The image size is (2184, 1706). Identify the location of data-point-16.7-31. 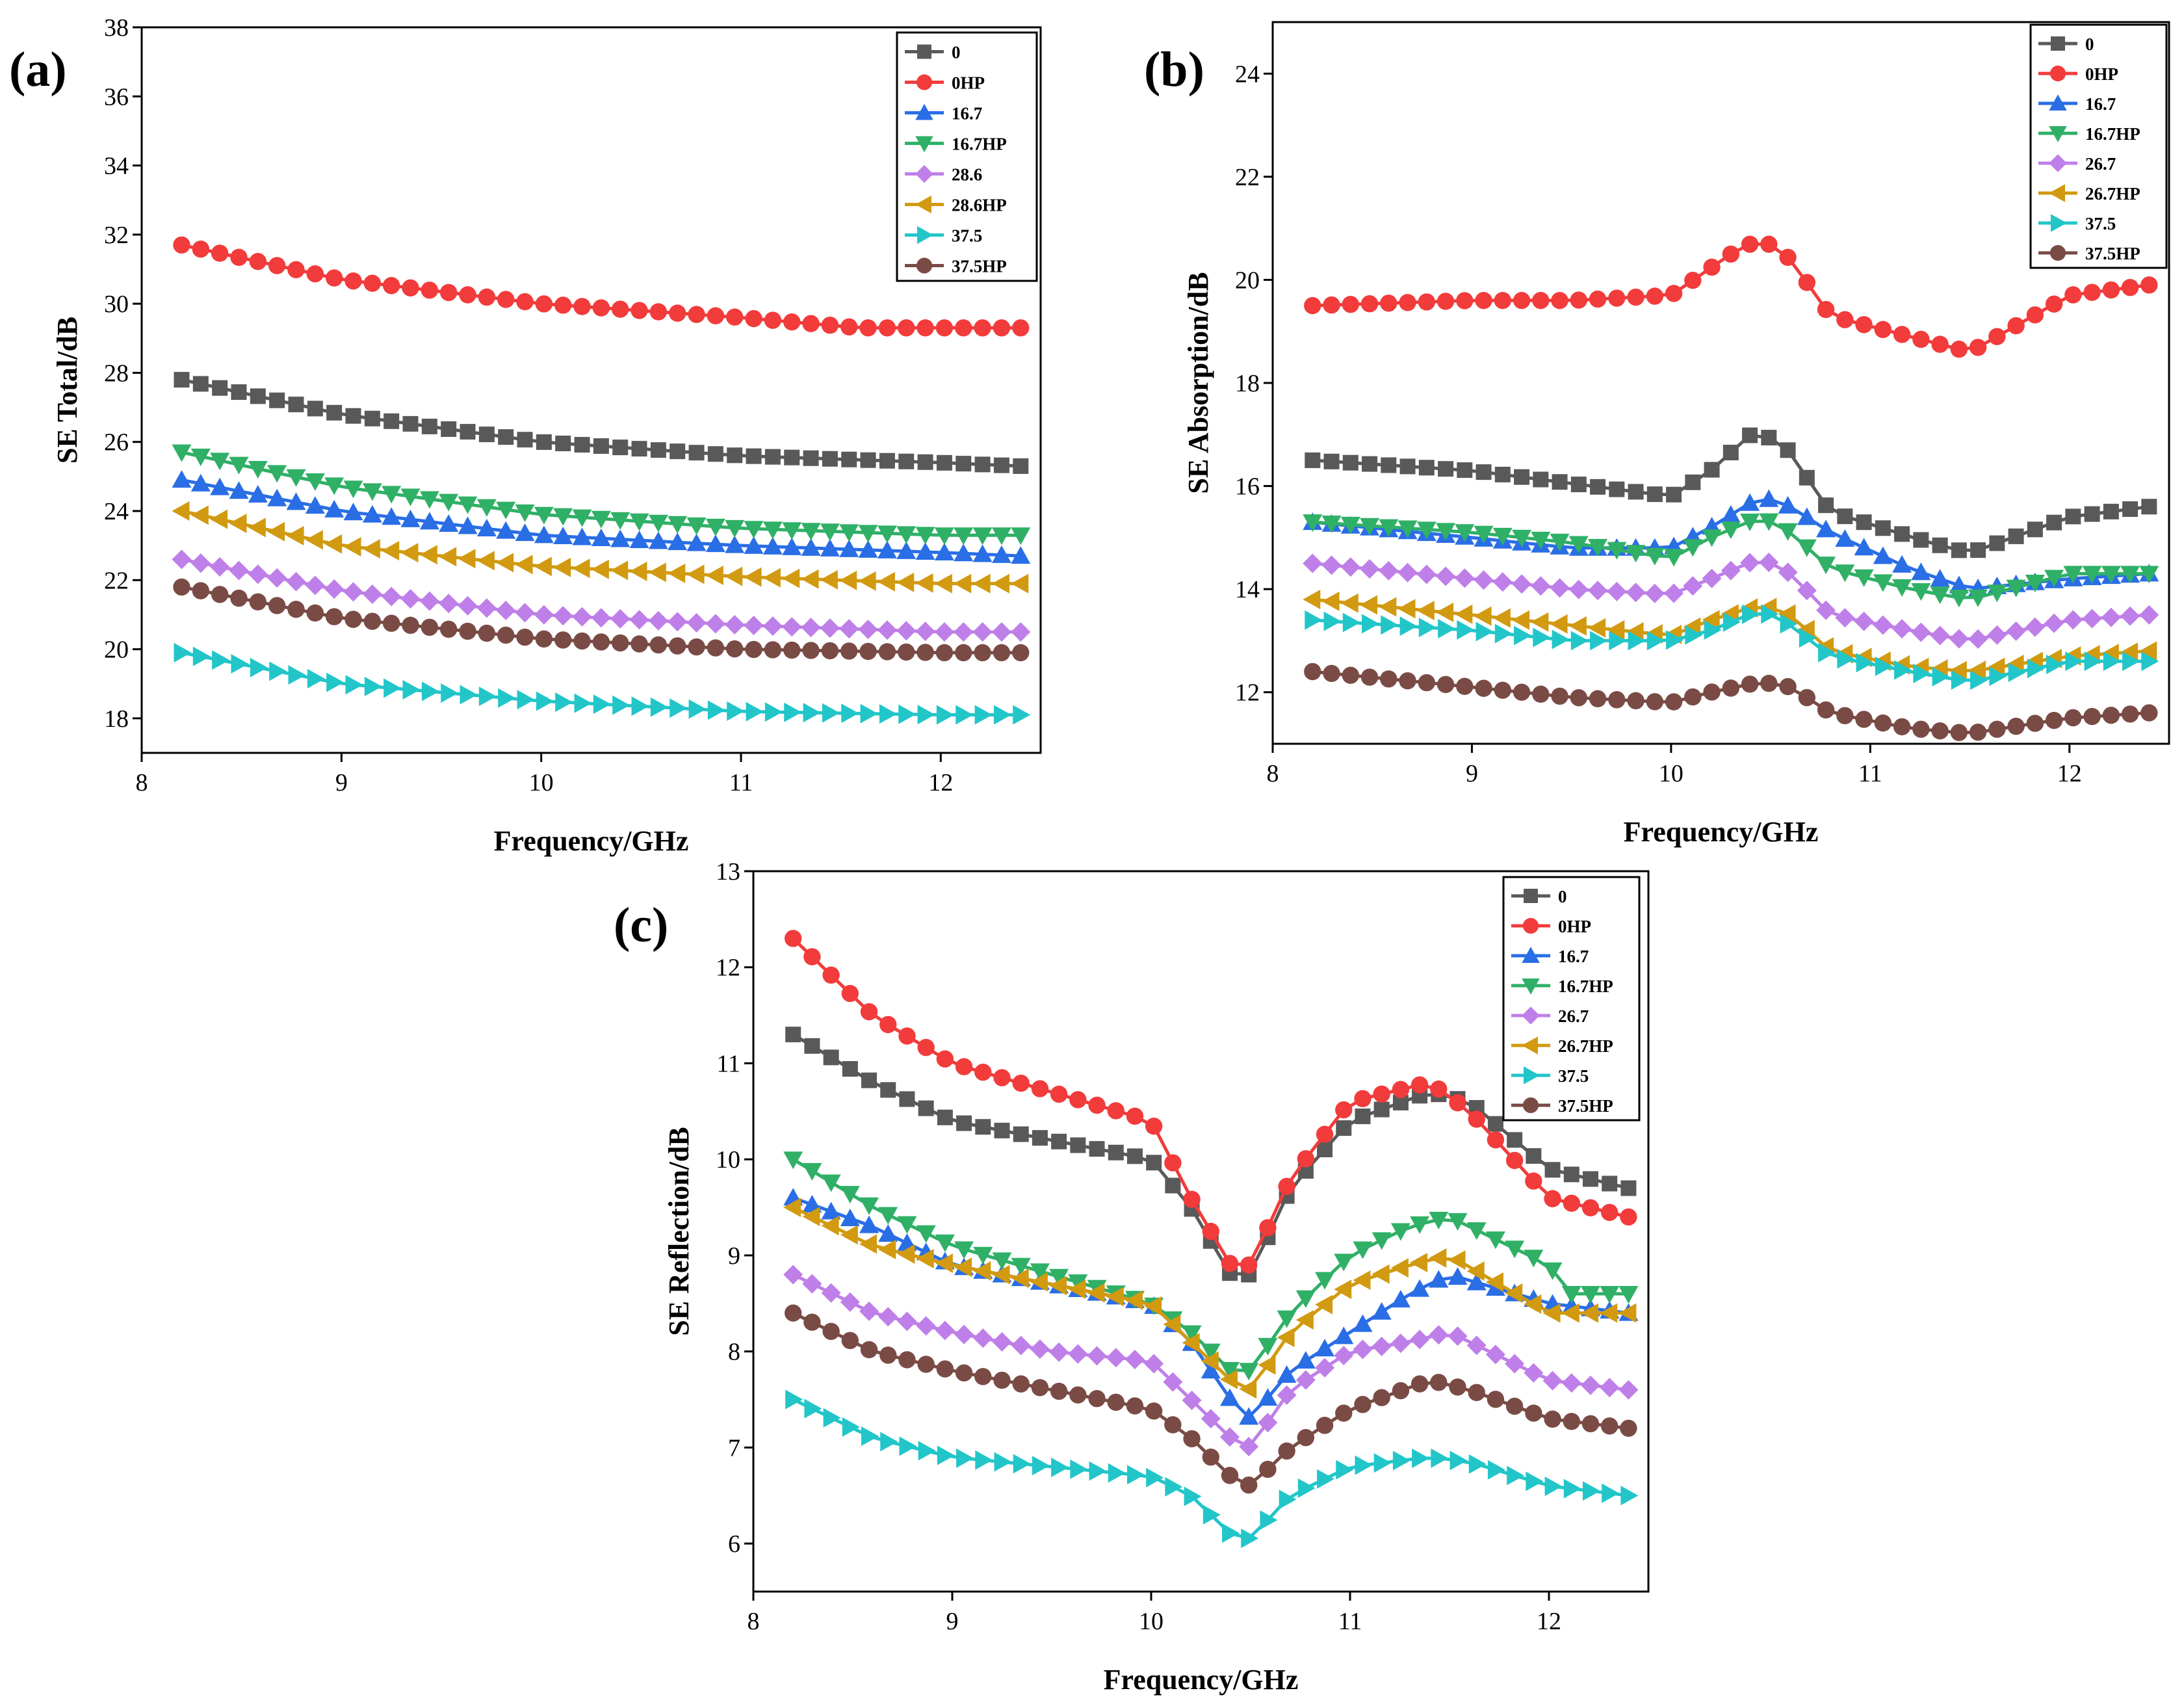
(1382, 1311).